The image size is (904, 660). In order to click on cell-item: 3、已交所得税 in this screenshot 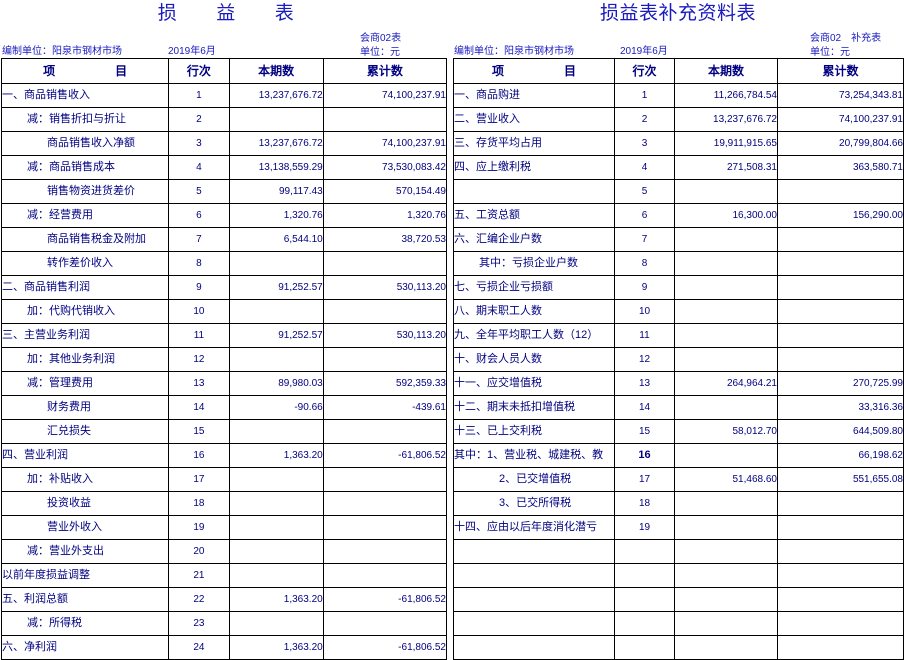, I will do `click(534, 503)`.